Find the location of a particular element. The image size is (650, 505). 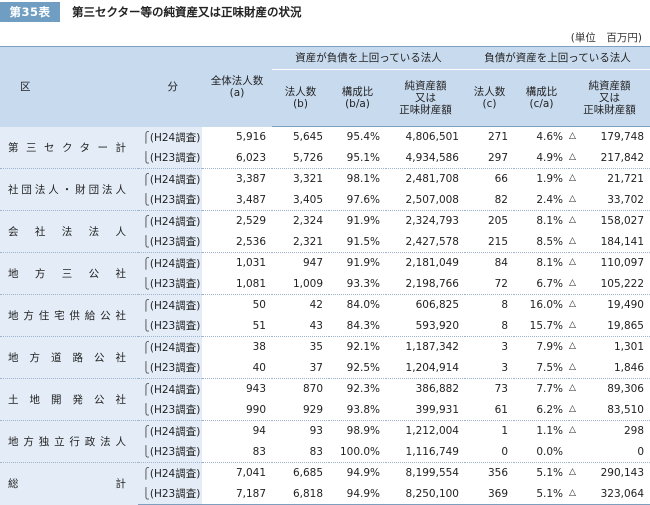

row-category-label: 土地開発公社 is located at coordinates (67, 400).